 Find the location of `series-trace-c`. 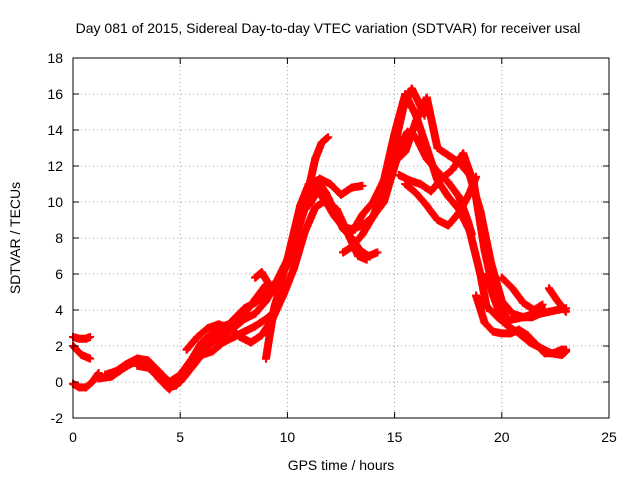

series-trace-c is located at coordinates (86, 380).